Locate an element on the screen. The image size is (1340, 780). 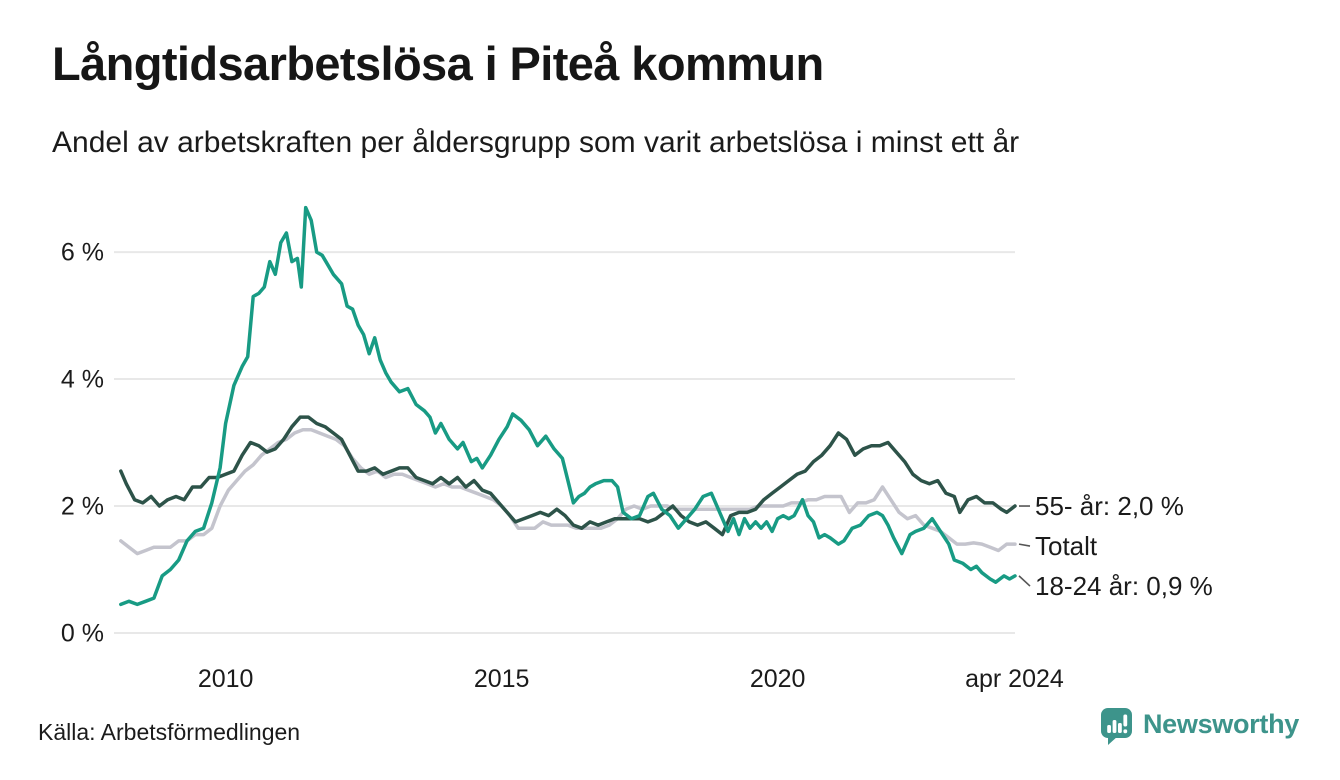
newsworthy-wordmark: Newsworthy is located at coordinates (1220, 724).